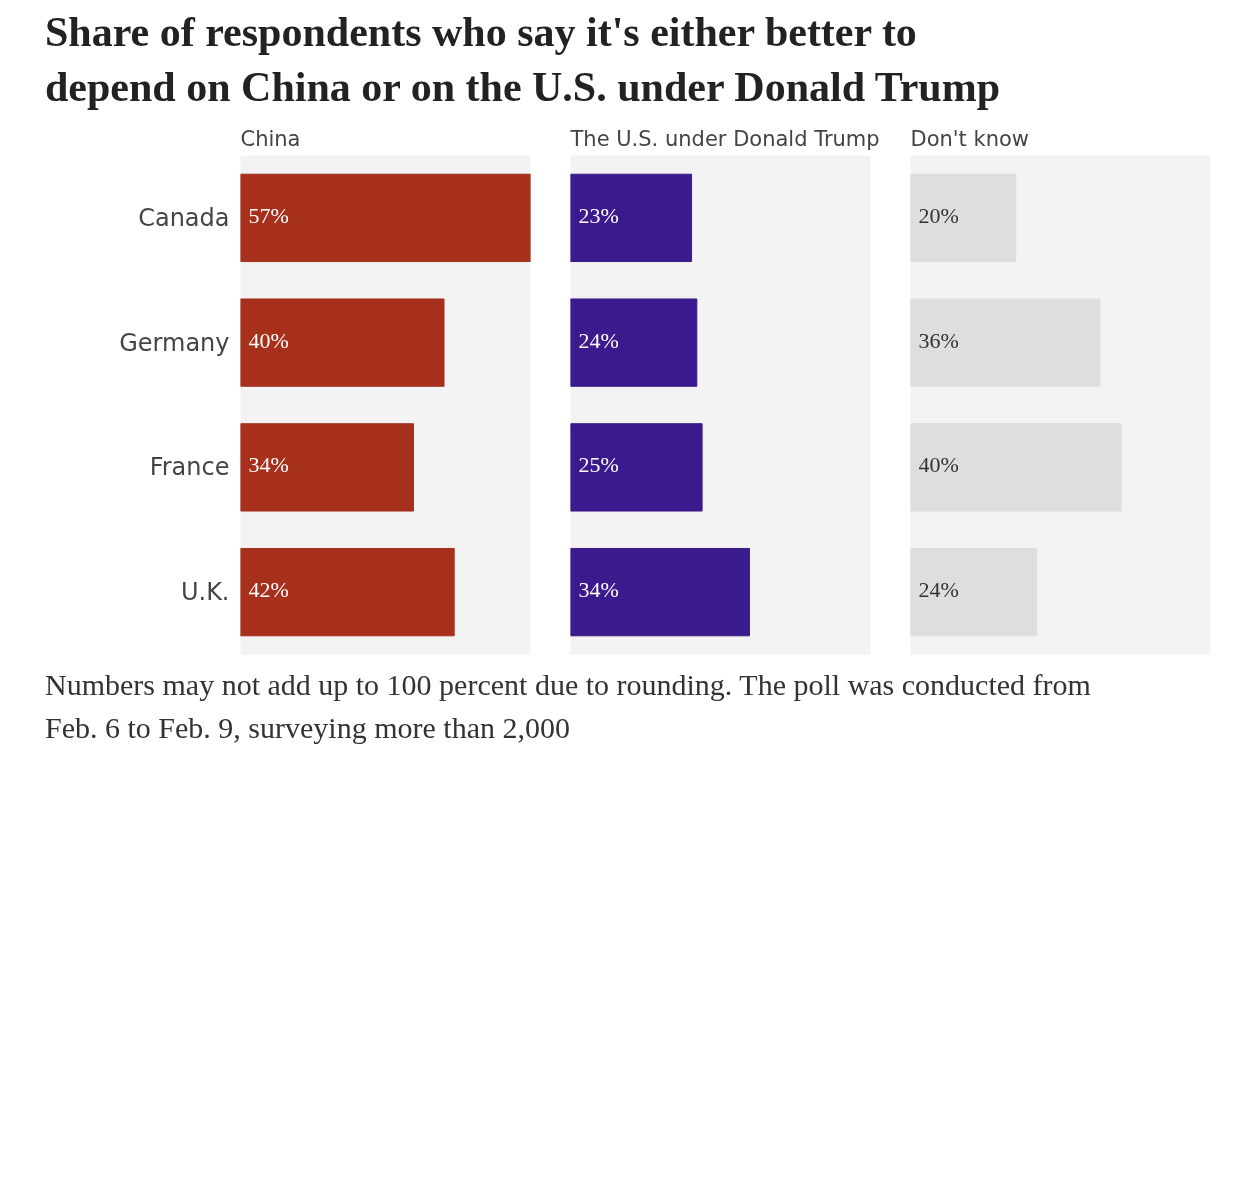 Image resolution: width=1260 pixels, height=1178 pixels. What do you see at coordinates (568, 707) in the screenshot?
I see `text: Numbers may not add up to 100 percent due to rounding. The poll was conducted from Feb. 6 to Feb. 9, surveying more than 2,000` at bounding box center [568, 707].